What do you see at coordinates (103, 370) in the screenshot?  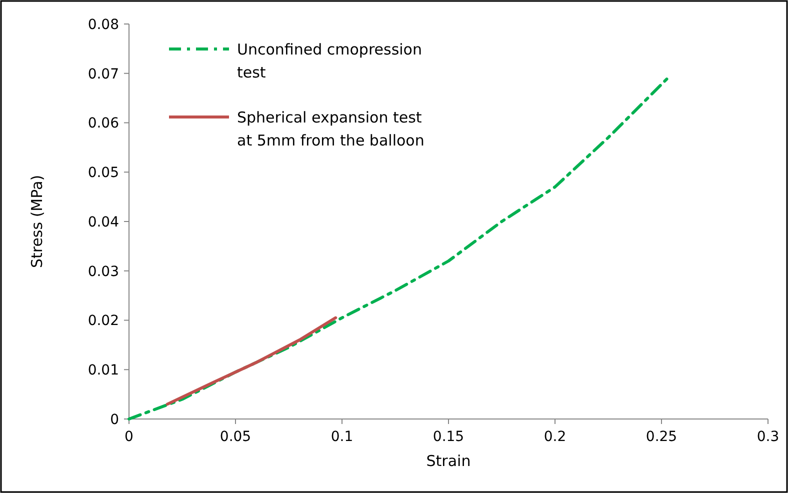 I see `y-tick-label: 0.01` at bounding box center [103, 370].